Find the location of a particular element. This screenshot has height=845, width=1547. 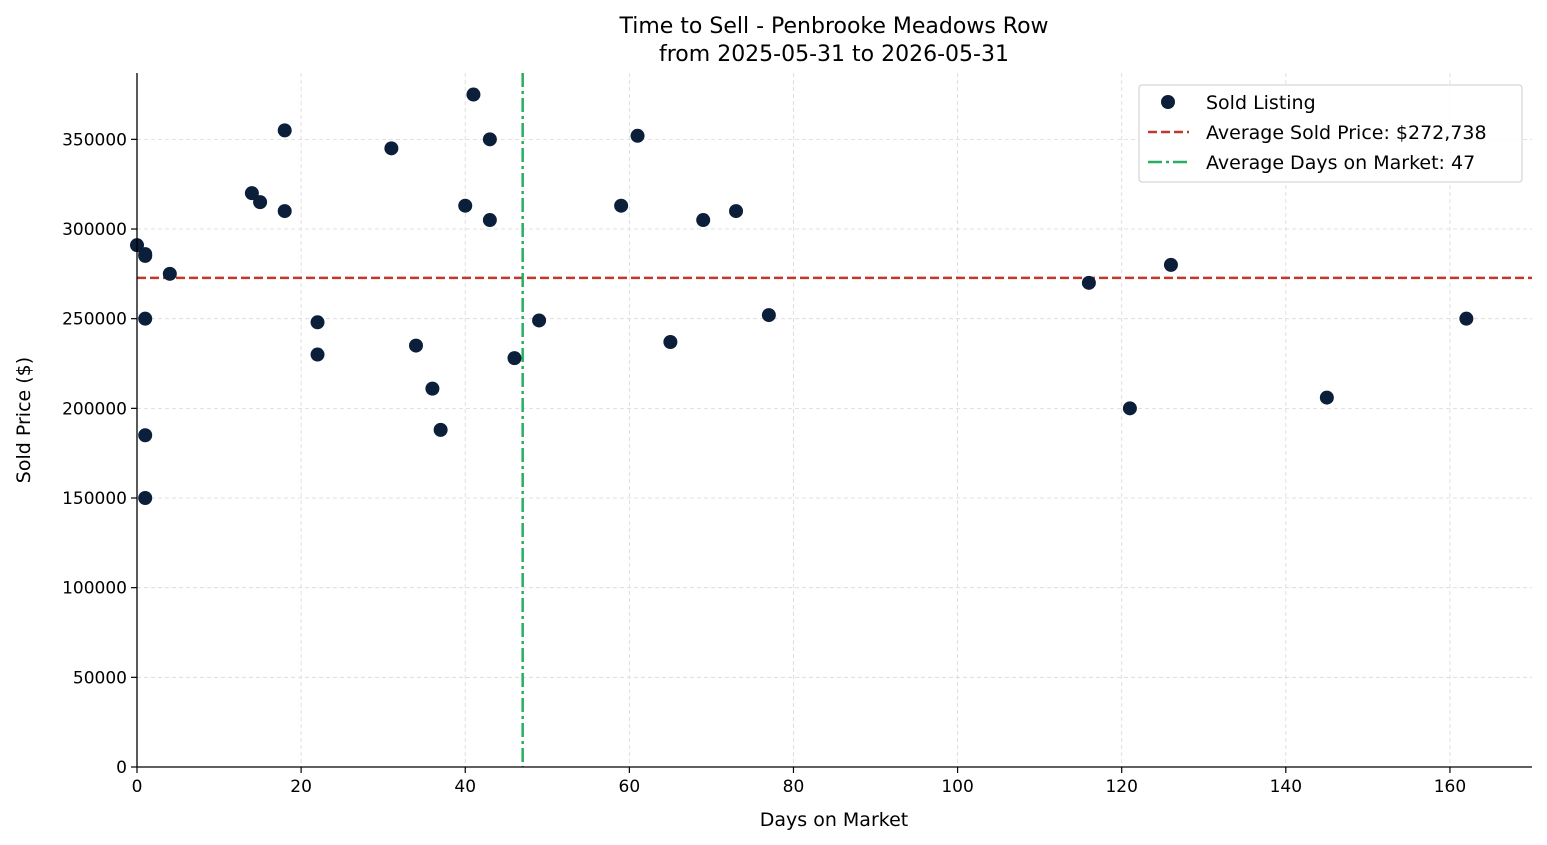

y-tick-label: 0 is located at coordinates (121, 768).